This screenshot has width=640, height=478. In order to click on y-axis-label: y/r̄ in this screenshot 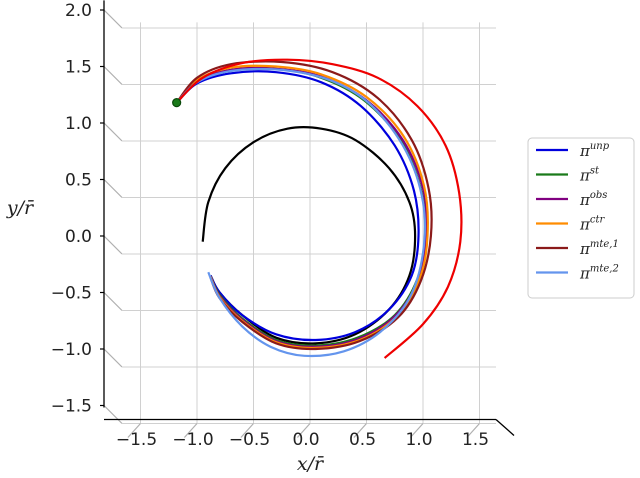, I will do `click(20, 208)`.